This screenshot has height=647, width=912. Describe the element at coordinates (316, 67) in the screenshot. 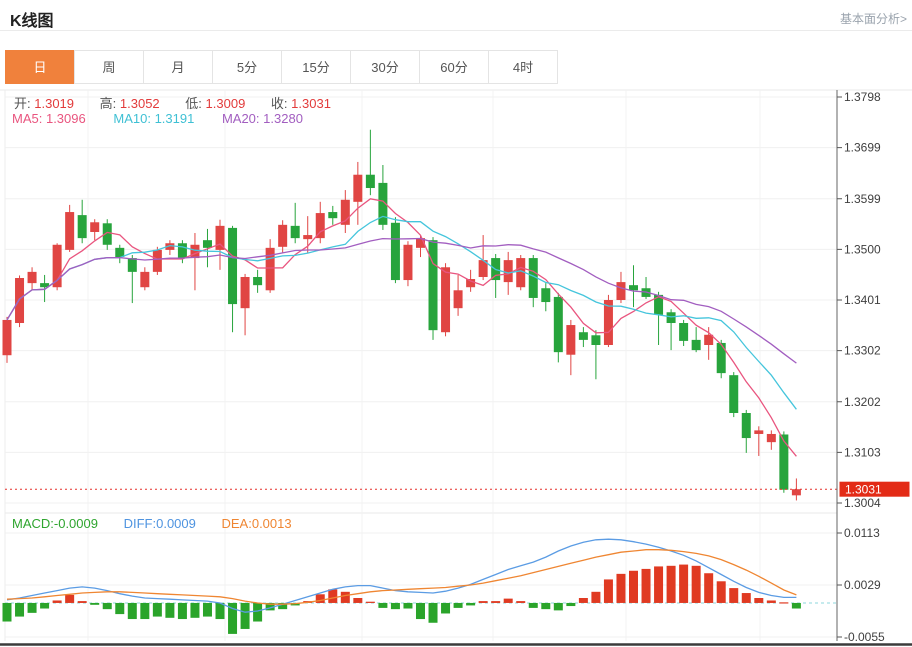

I see `tab-15分: 15分` at that location.